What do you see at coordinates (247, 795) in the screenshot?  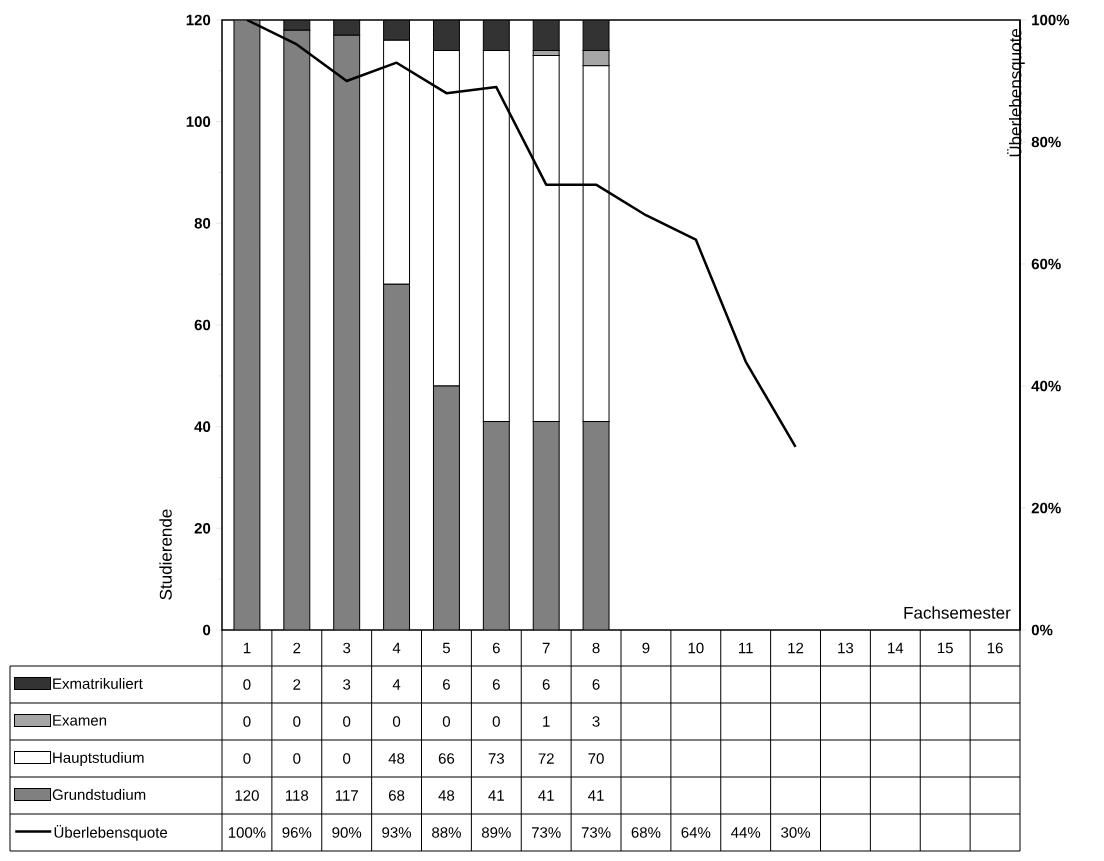 I see `data-label: 120` at bounding box center [247, 795].